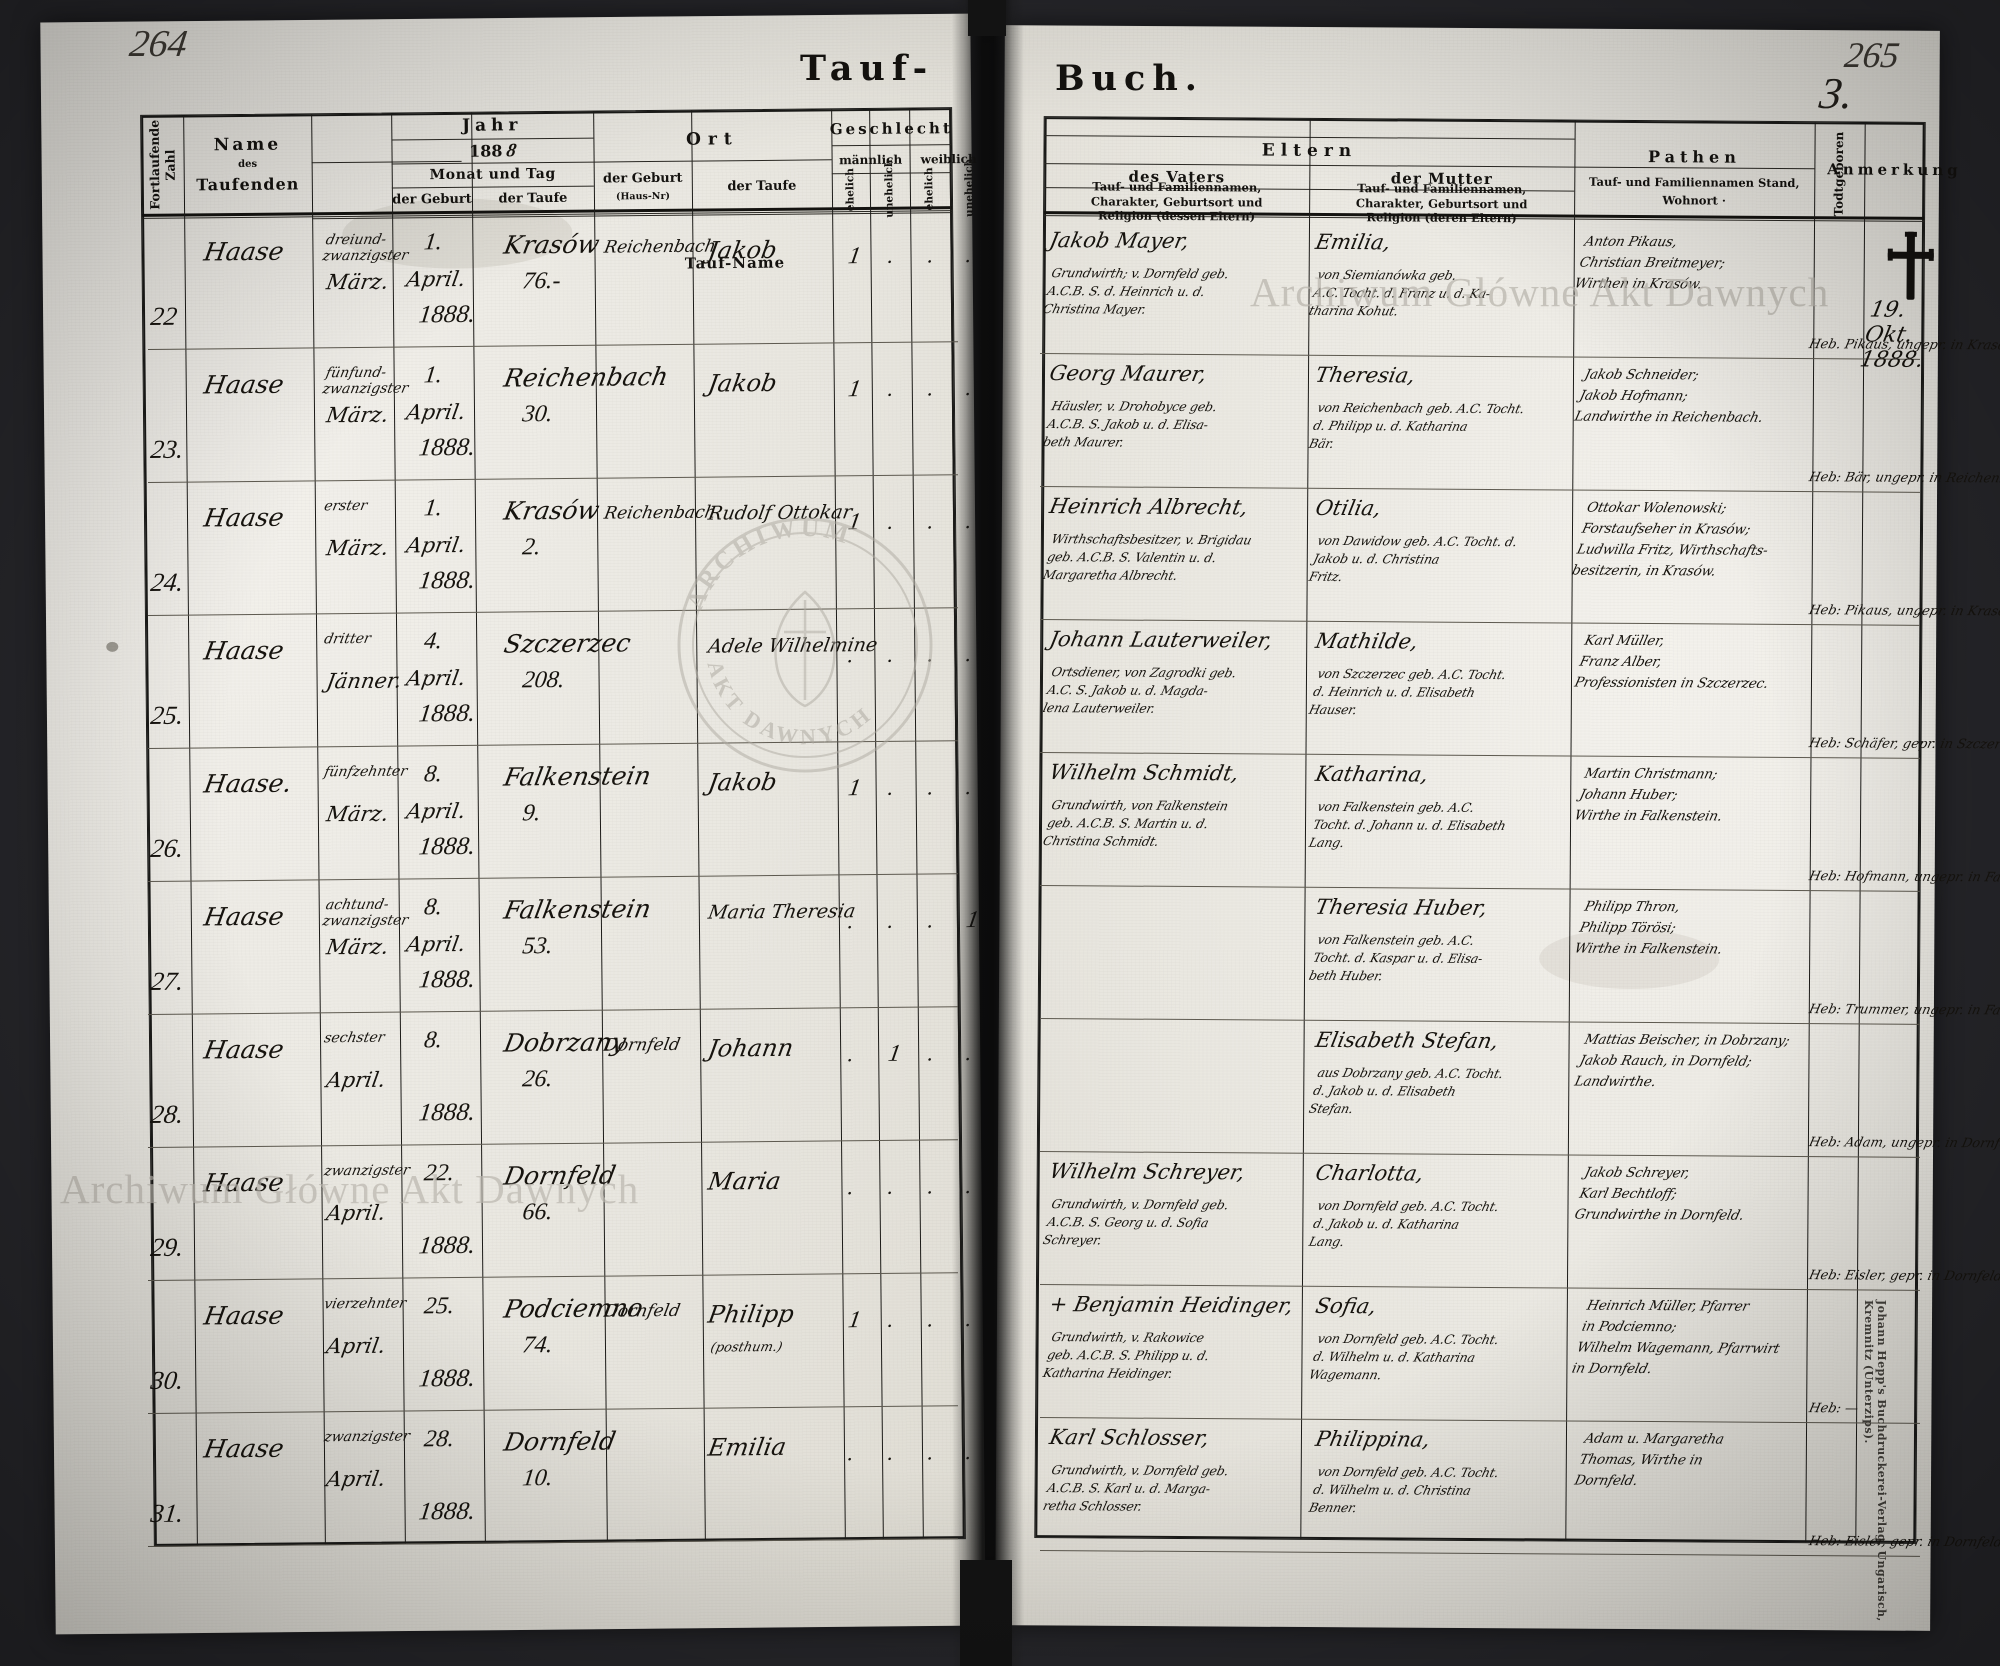  I want to click on sex-mark-m_uneh: 1, so click(894, 1053).